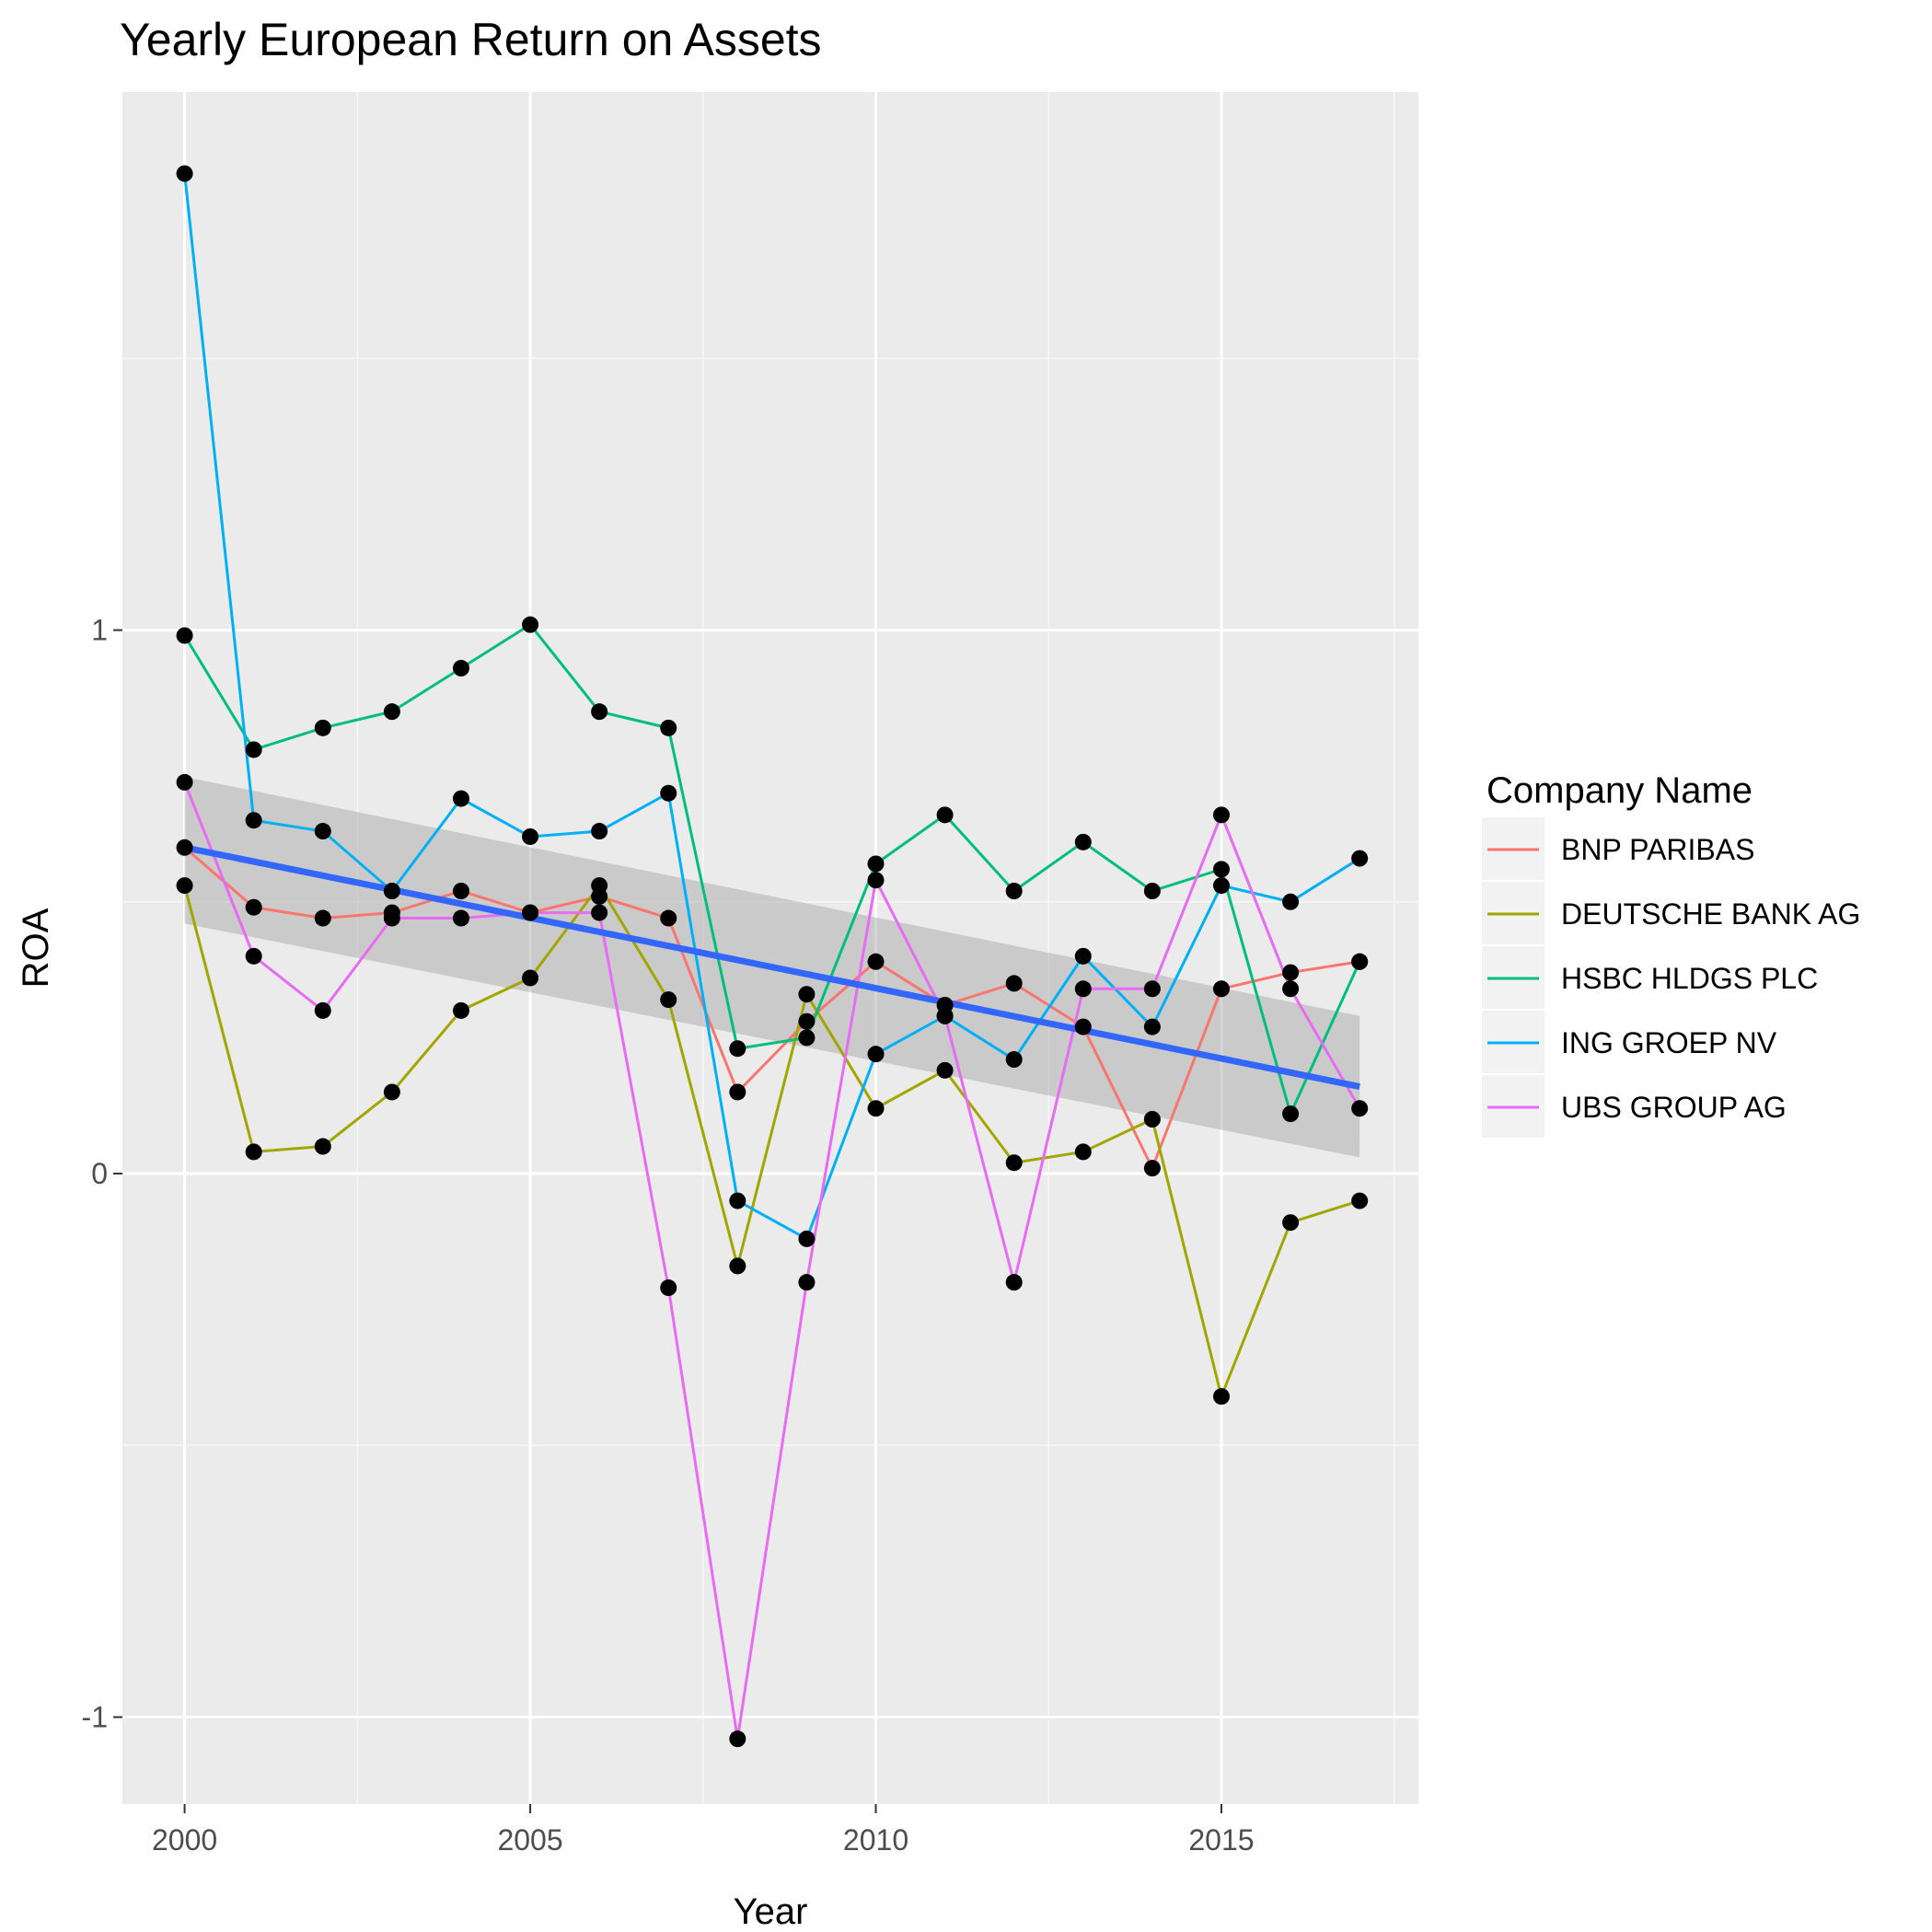  I want to click on x-tick-label: 2000, so click(185, 1840).